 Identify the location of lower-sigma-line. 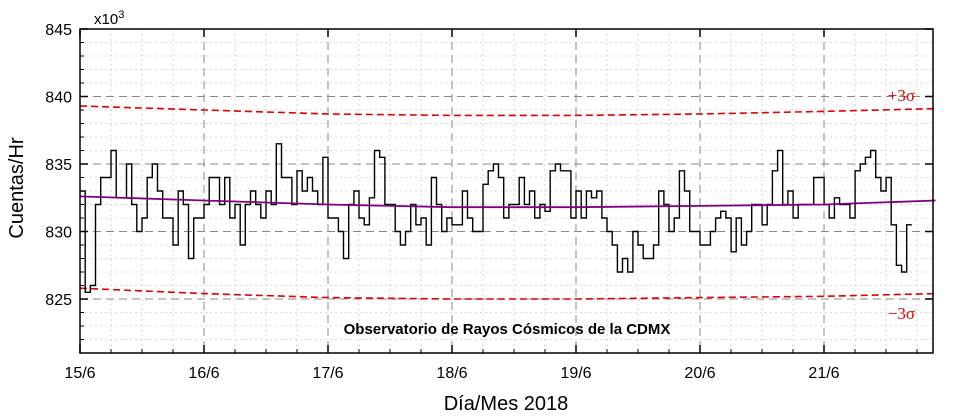
(507, 293).